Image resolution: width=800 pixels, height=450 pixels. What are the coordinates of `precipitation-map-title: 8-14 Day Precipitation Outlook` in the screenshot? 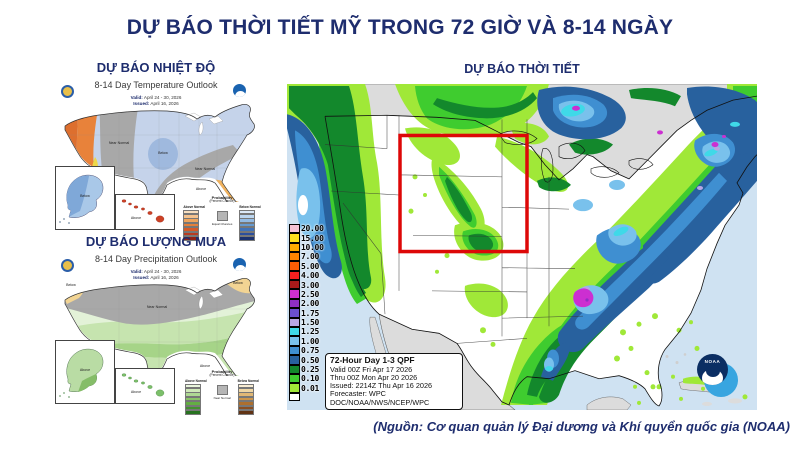 It's located at (156, 259).